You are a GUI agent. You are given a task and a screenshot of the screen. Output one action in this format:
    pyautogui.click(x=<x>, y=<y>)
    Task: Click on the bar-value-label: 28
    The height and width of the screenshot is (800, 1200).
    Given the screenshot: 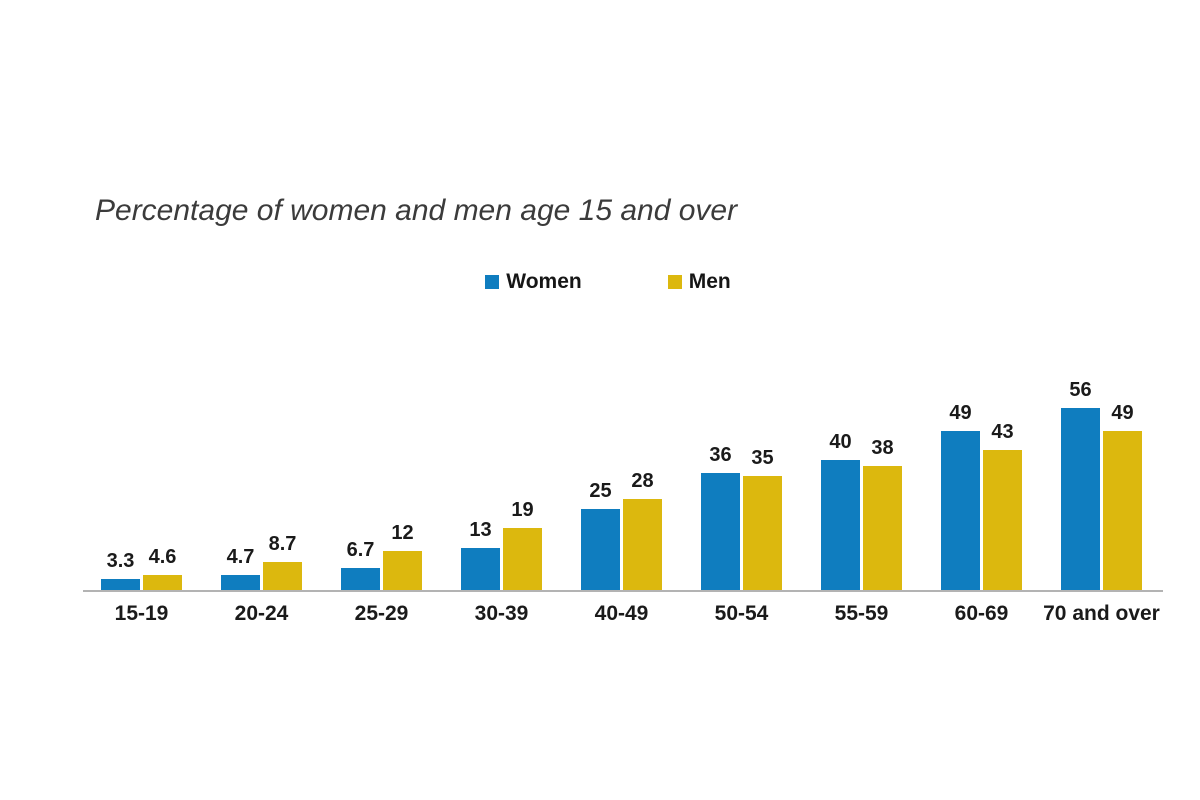 What is the action you would take?
    pyautogui.click(x=642, y=481)
    